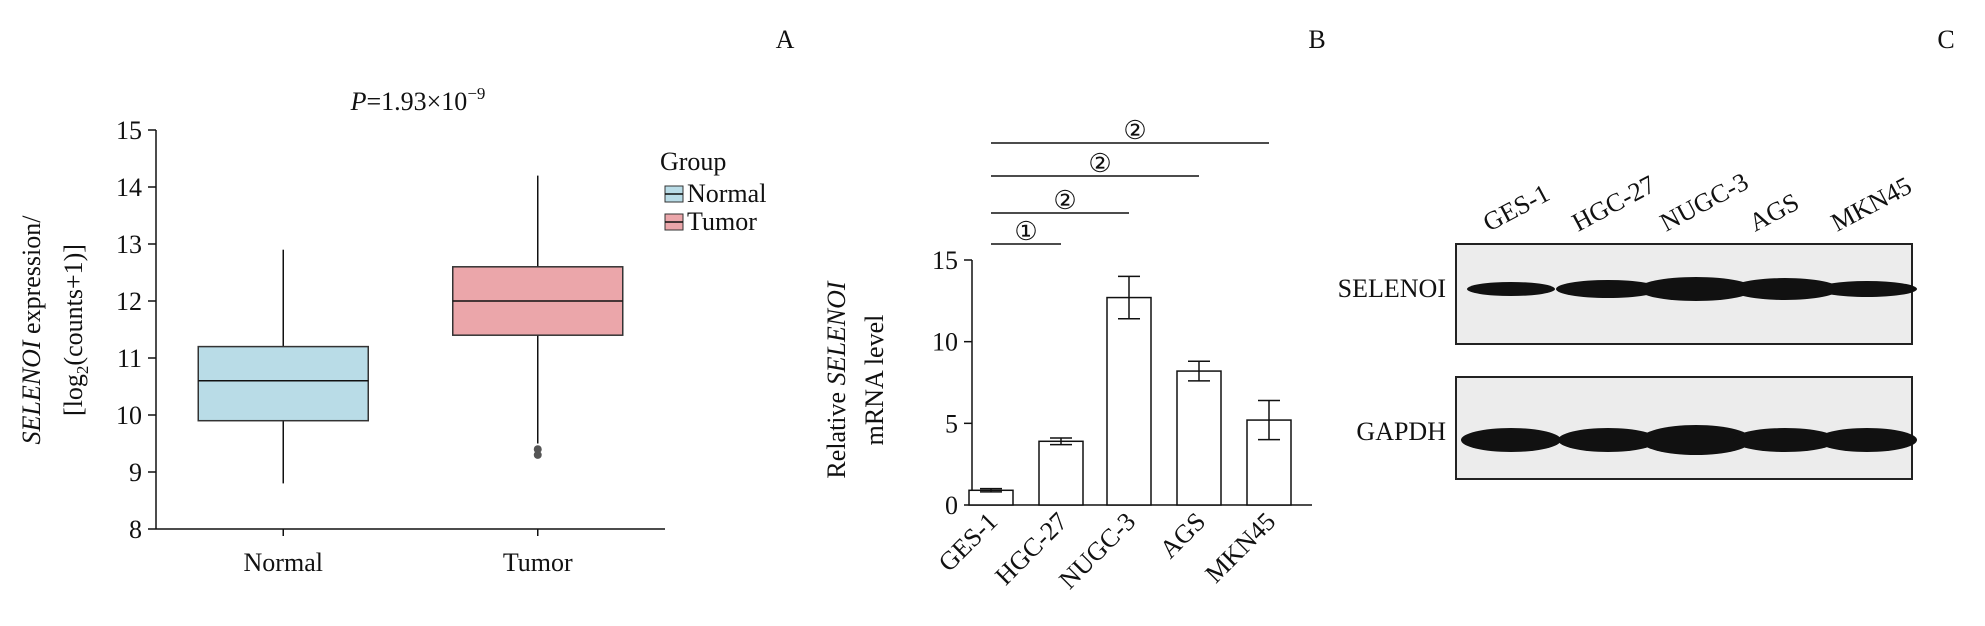  I want to click on panel-label: A, so click(785, 39).